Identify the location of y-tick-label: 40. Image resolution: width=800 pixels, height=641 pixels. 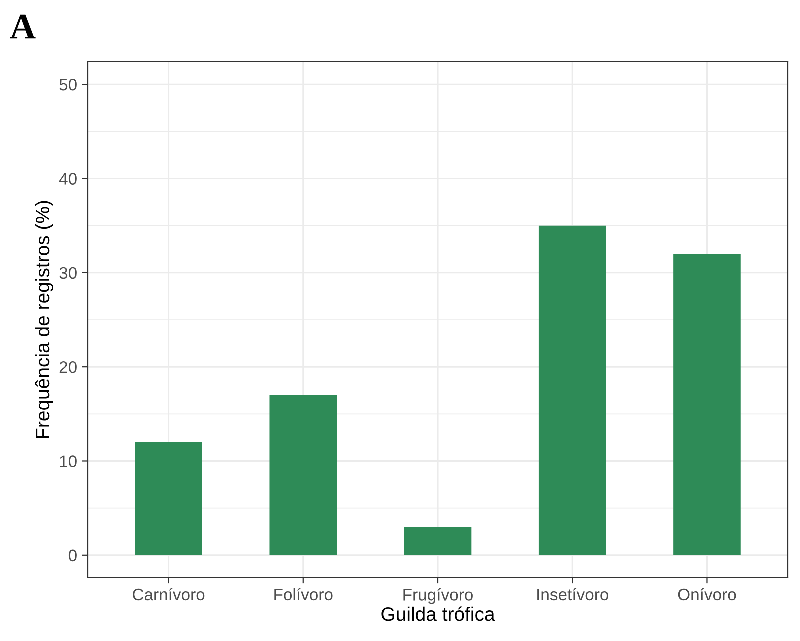
(68, 179).